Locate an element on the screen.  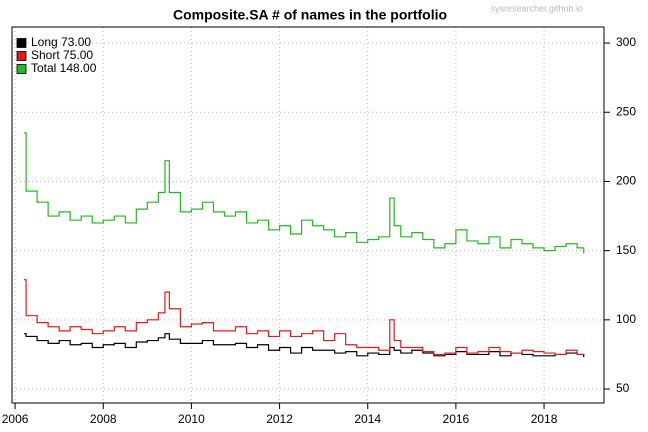
y-tick-label: 250 is located at coordinates (626, 111).